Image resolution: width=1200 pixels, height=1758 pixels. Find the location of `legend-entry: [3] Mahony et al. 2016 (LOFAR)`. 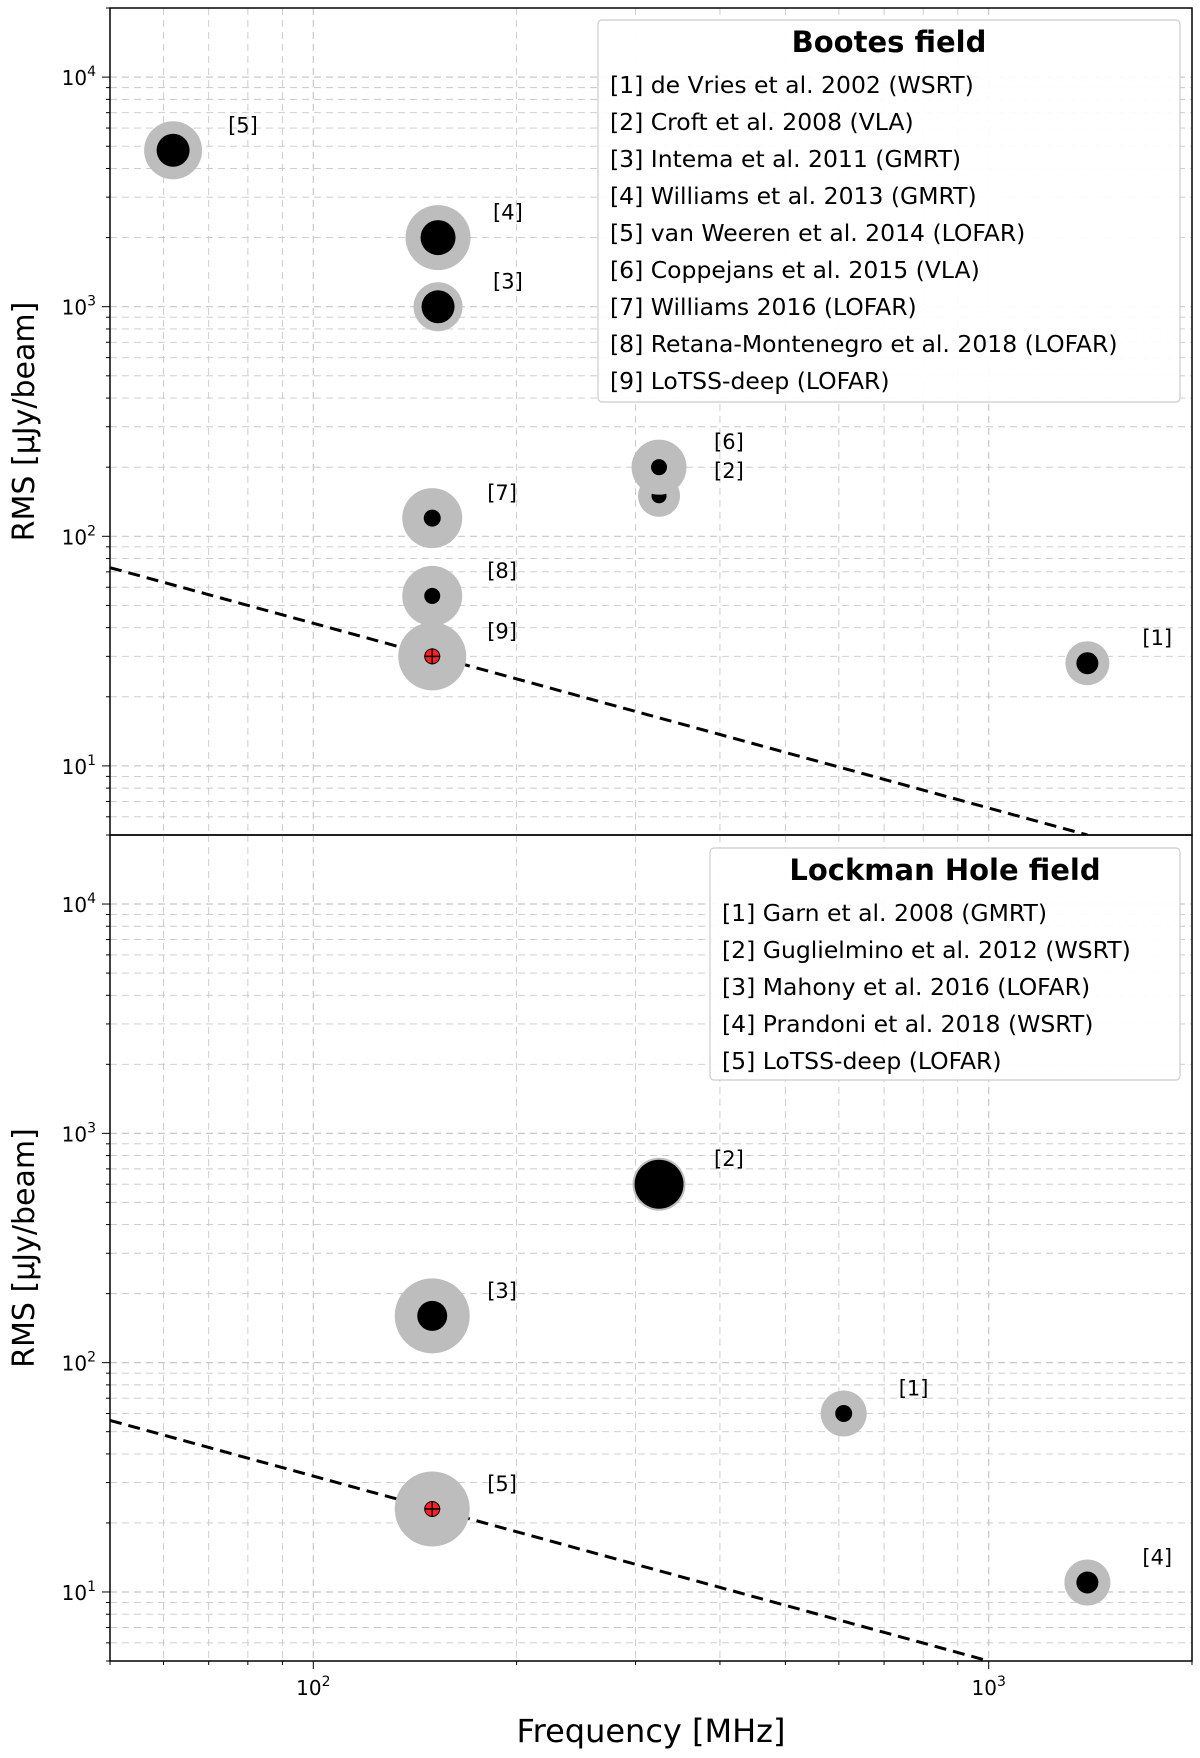

legend-entry: [3] Mahony et al. 2016 (LOFAR) is located at coordinates (906, 987).